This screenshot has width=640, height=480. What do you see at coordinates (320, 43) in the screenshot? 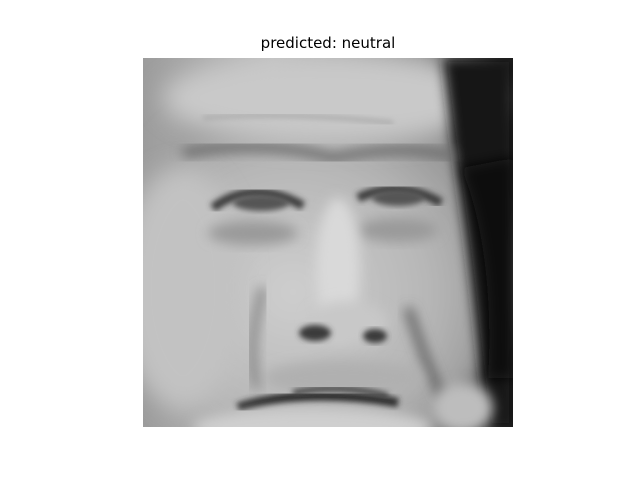
I see `plot-title: predicted: neutral` at bounding box center [320, 43].